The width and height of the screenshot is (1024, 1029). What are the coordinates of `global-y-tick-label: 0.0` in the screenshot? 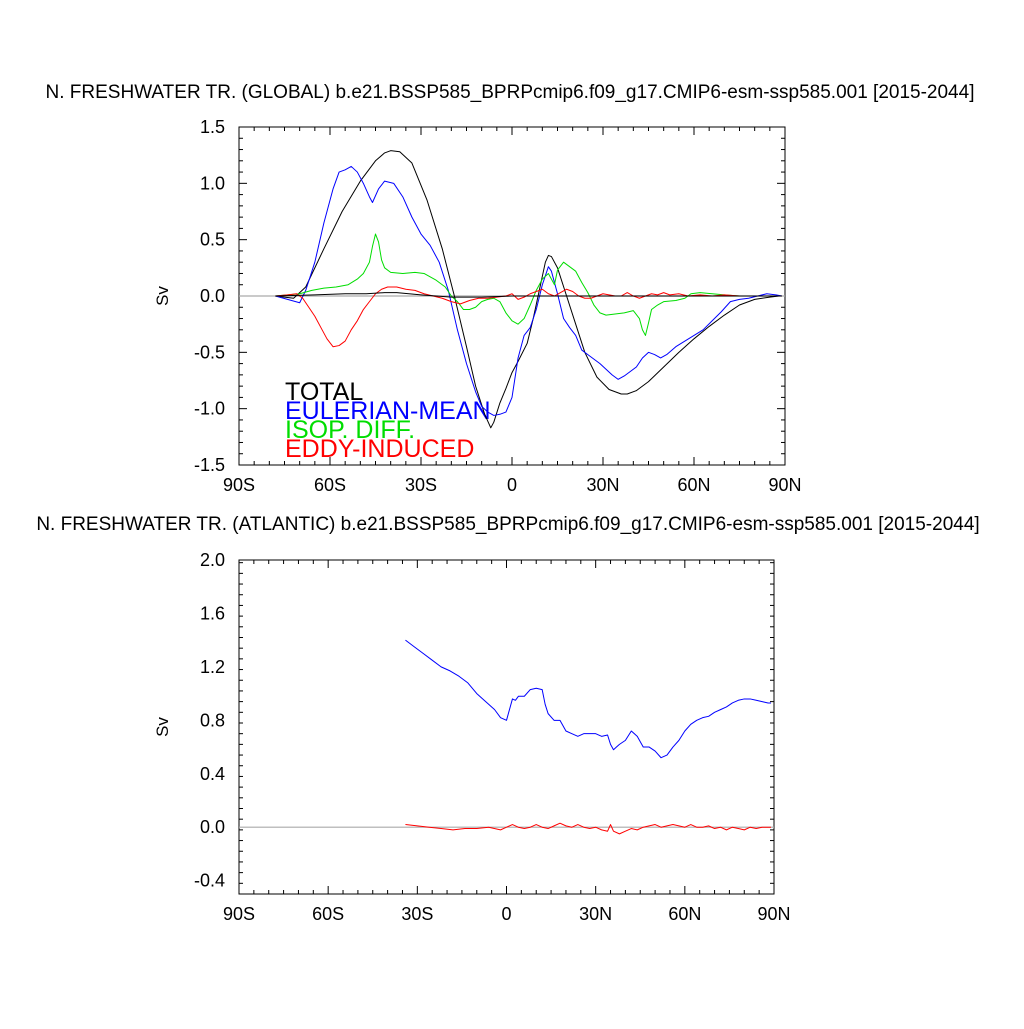 It's located at (212, 296).